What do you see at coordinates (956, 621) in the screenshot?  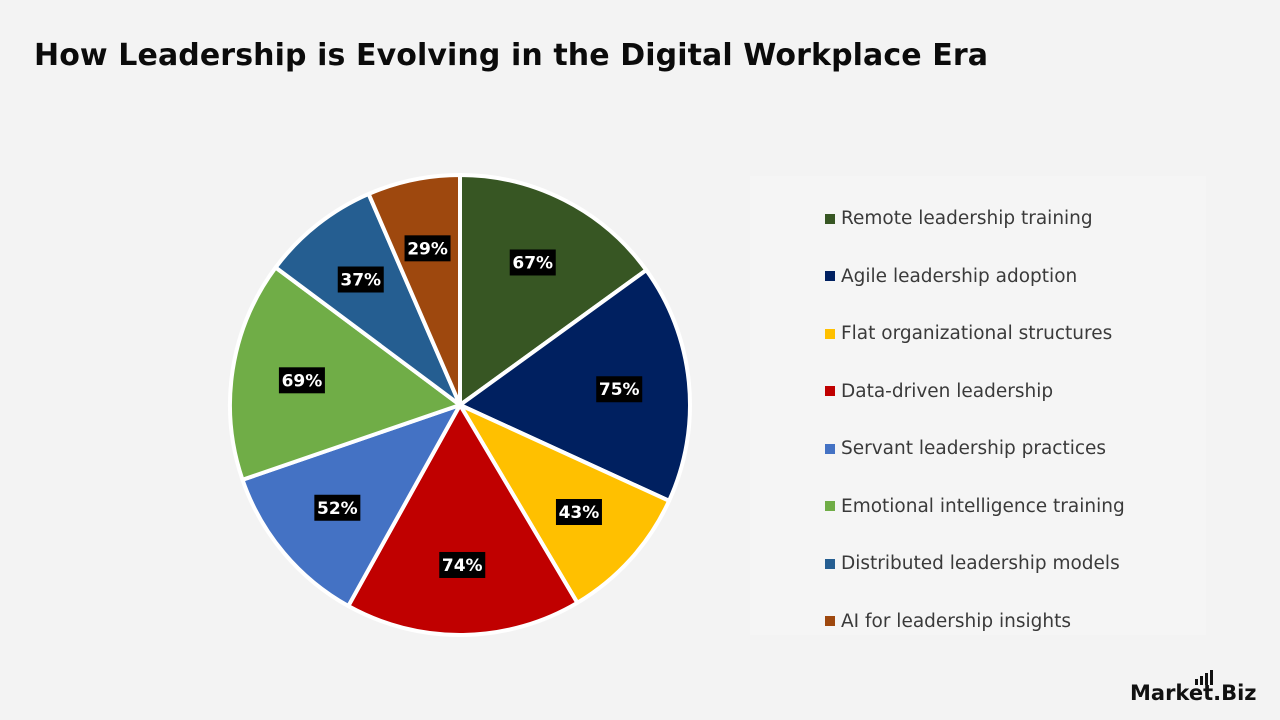 I see `legend-label: AI for leadership insights` at bounding box center [956, 621].